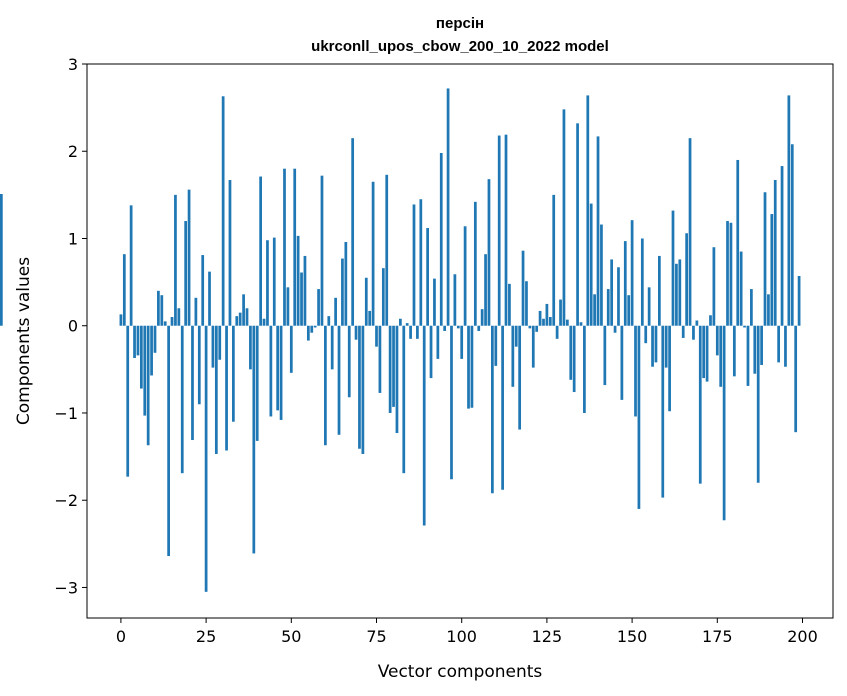 The width and height of the screenshot is (847, 696). I want to click on x-tick-label: 50, so click(291, 636).